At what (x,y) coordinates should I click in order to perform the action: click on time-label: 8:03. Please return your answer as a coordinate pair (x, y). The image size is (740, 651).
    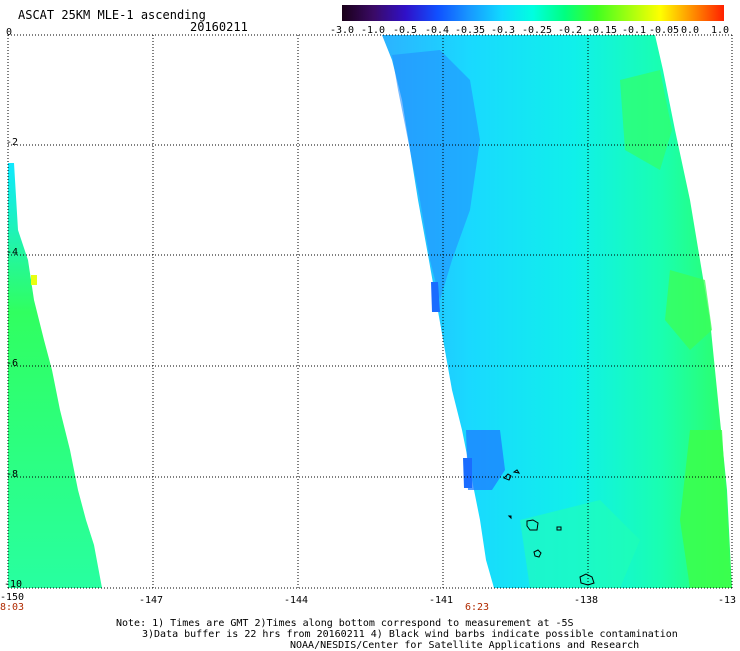
    Looking at the image, I should click on (12, 607).